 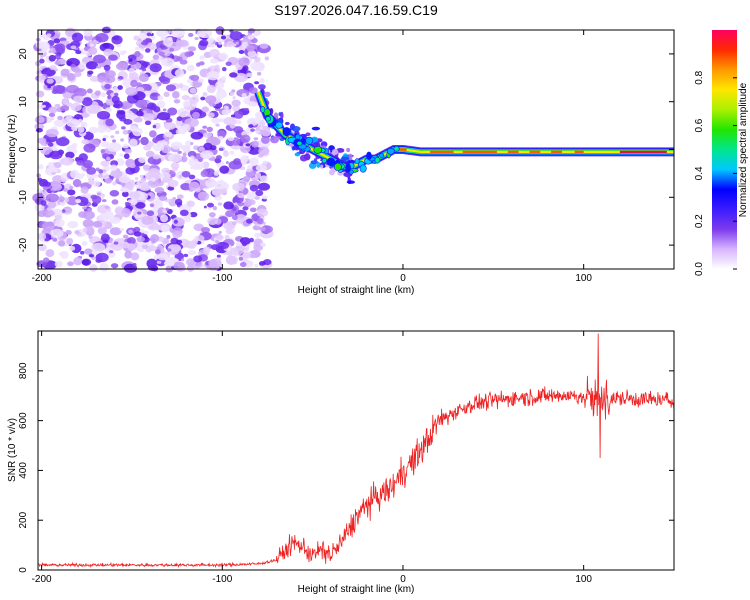 I want to click on colorbar-tick-label: 0.8, so click(x=699, y=77).